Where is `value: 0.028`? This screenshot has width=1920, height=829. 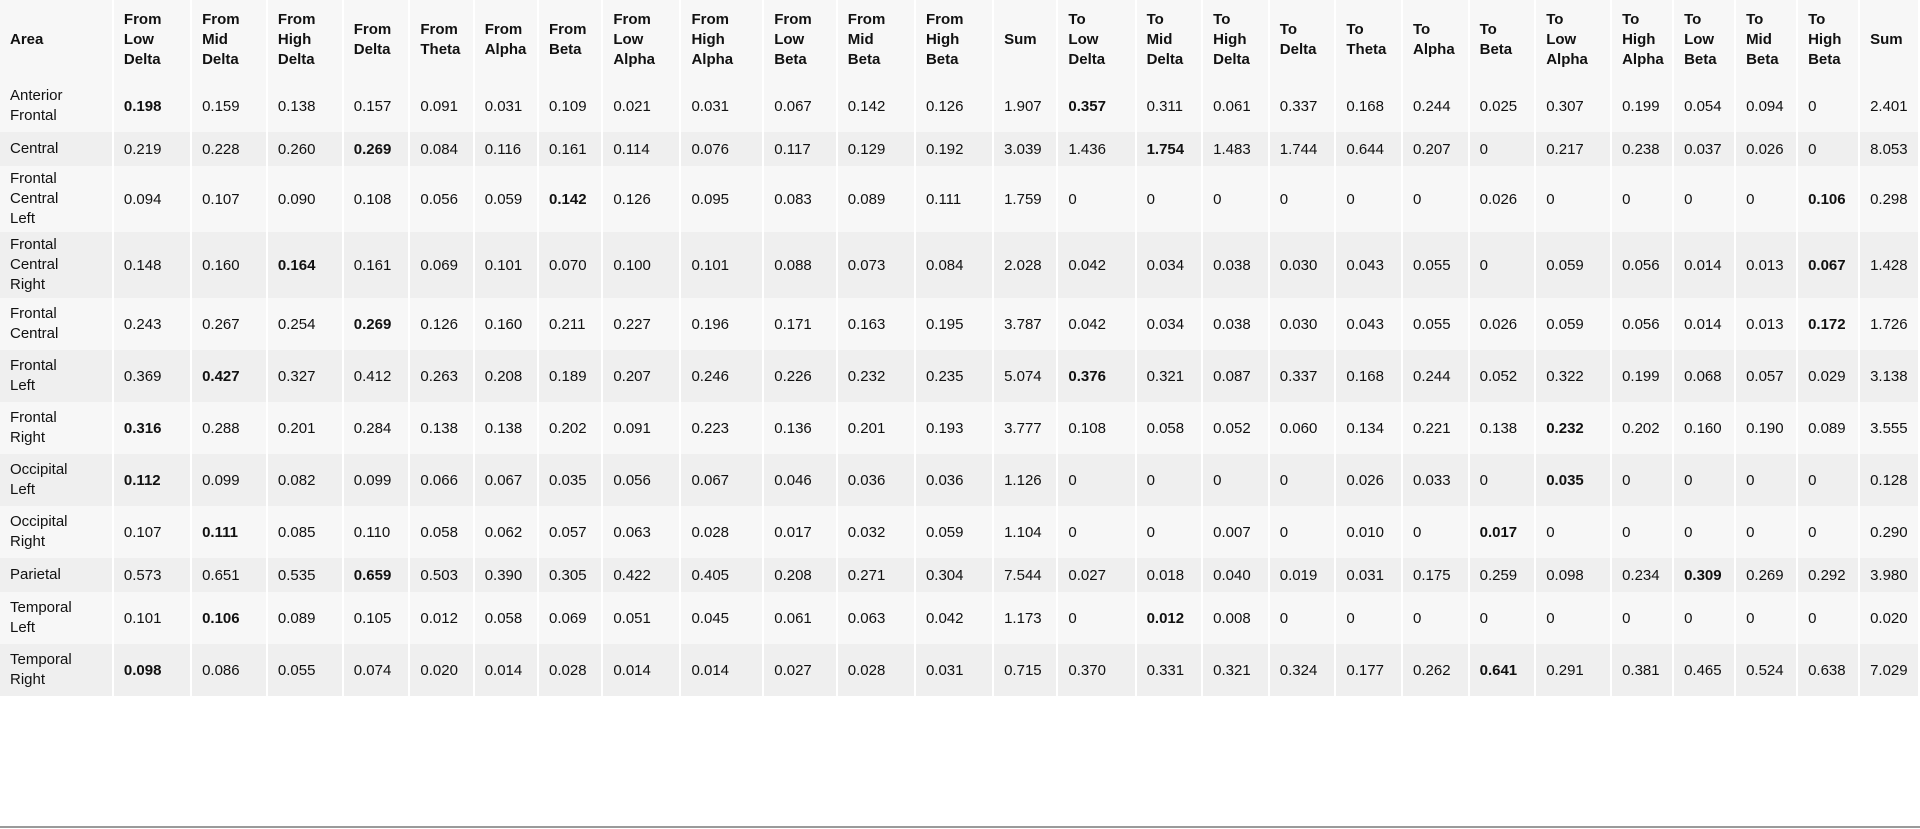
value: 0.028 is located at coordinates (568, 670).